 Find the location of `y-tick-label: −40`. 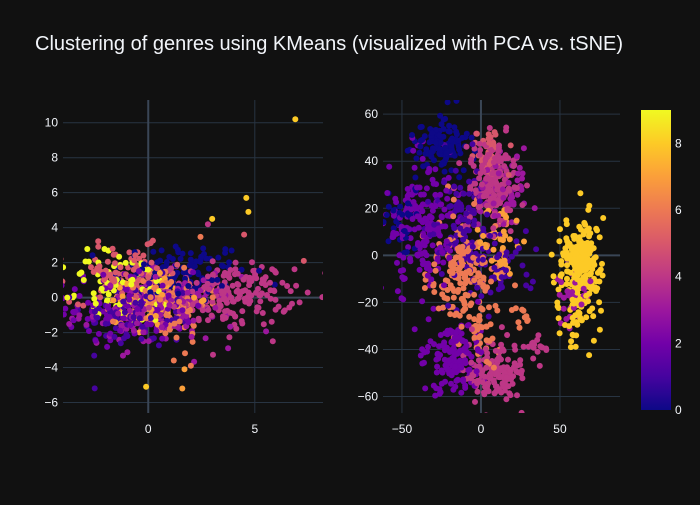

y-tick-label: −40 is located at coordinates (368, 349).